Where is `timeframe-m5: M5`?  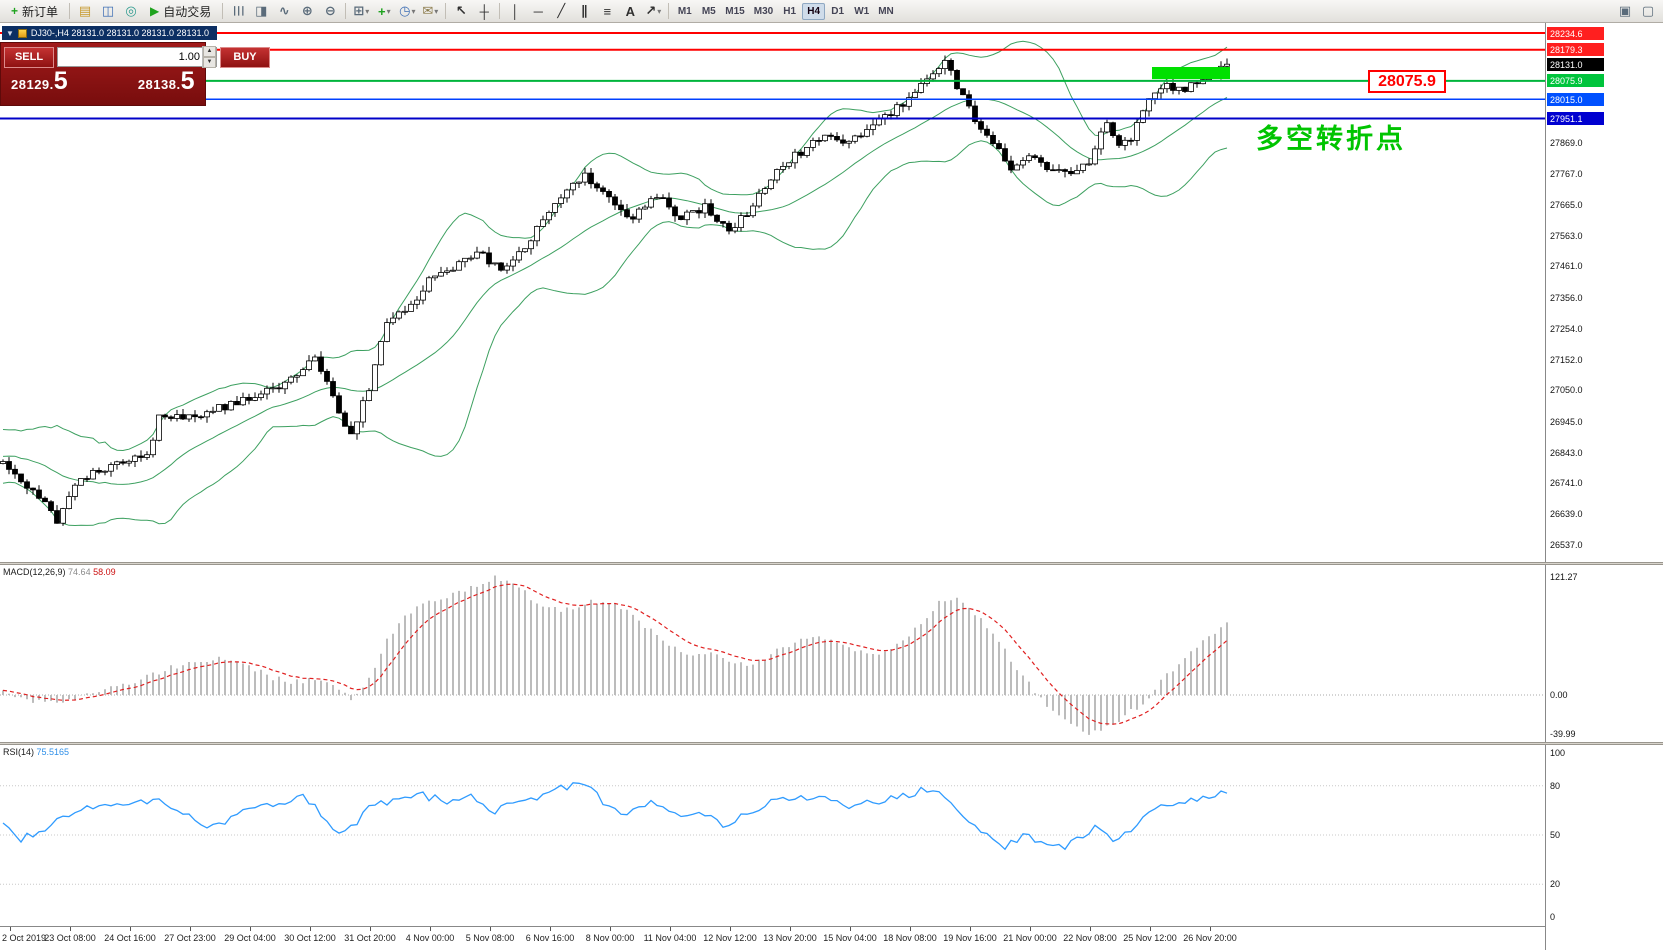 timeframe-m5: M5 is located at coordinates (708, 11).